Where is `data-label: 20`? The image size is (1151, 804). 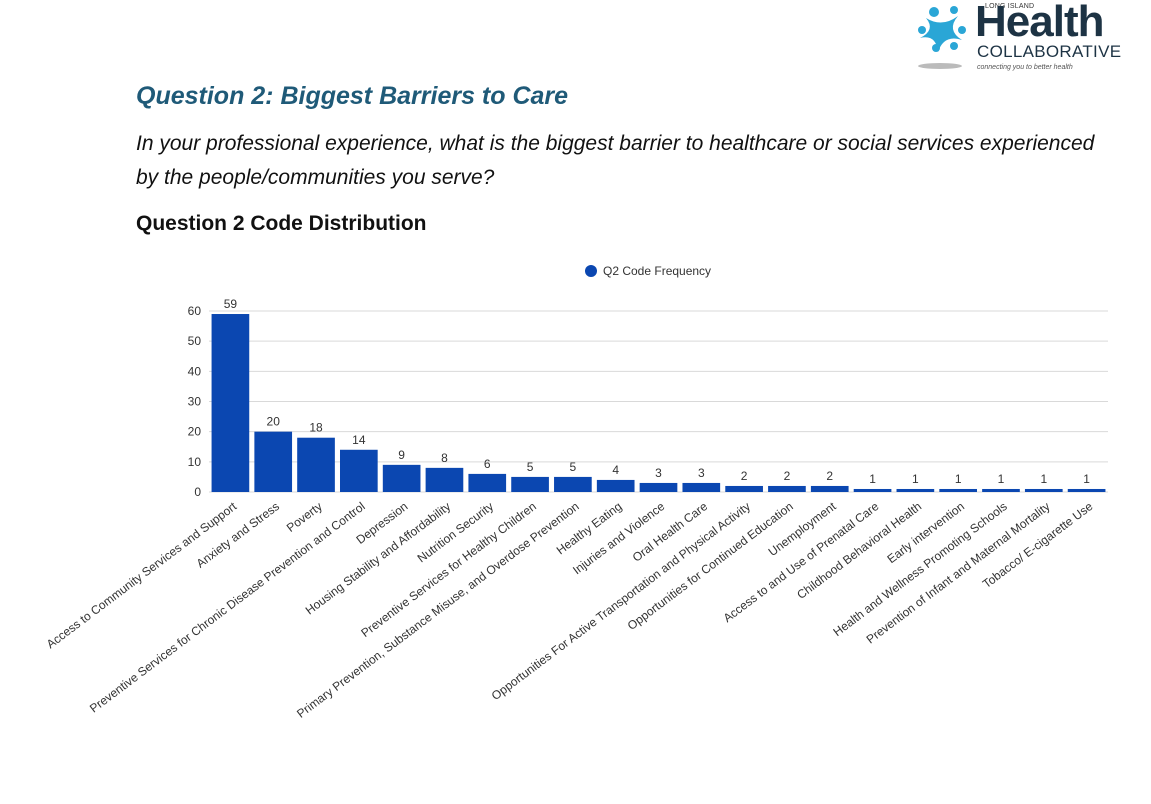
data-label: 20 is located at coordinates (274, 422).